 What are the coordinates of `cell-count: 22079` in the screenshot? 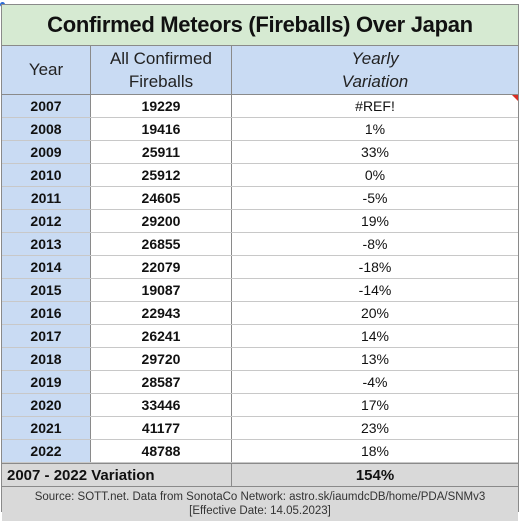 It's located at (161, 267).